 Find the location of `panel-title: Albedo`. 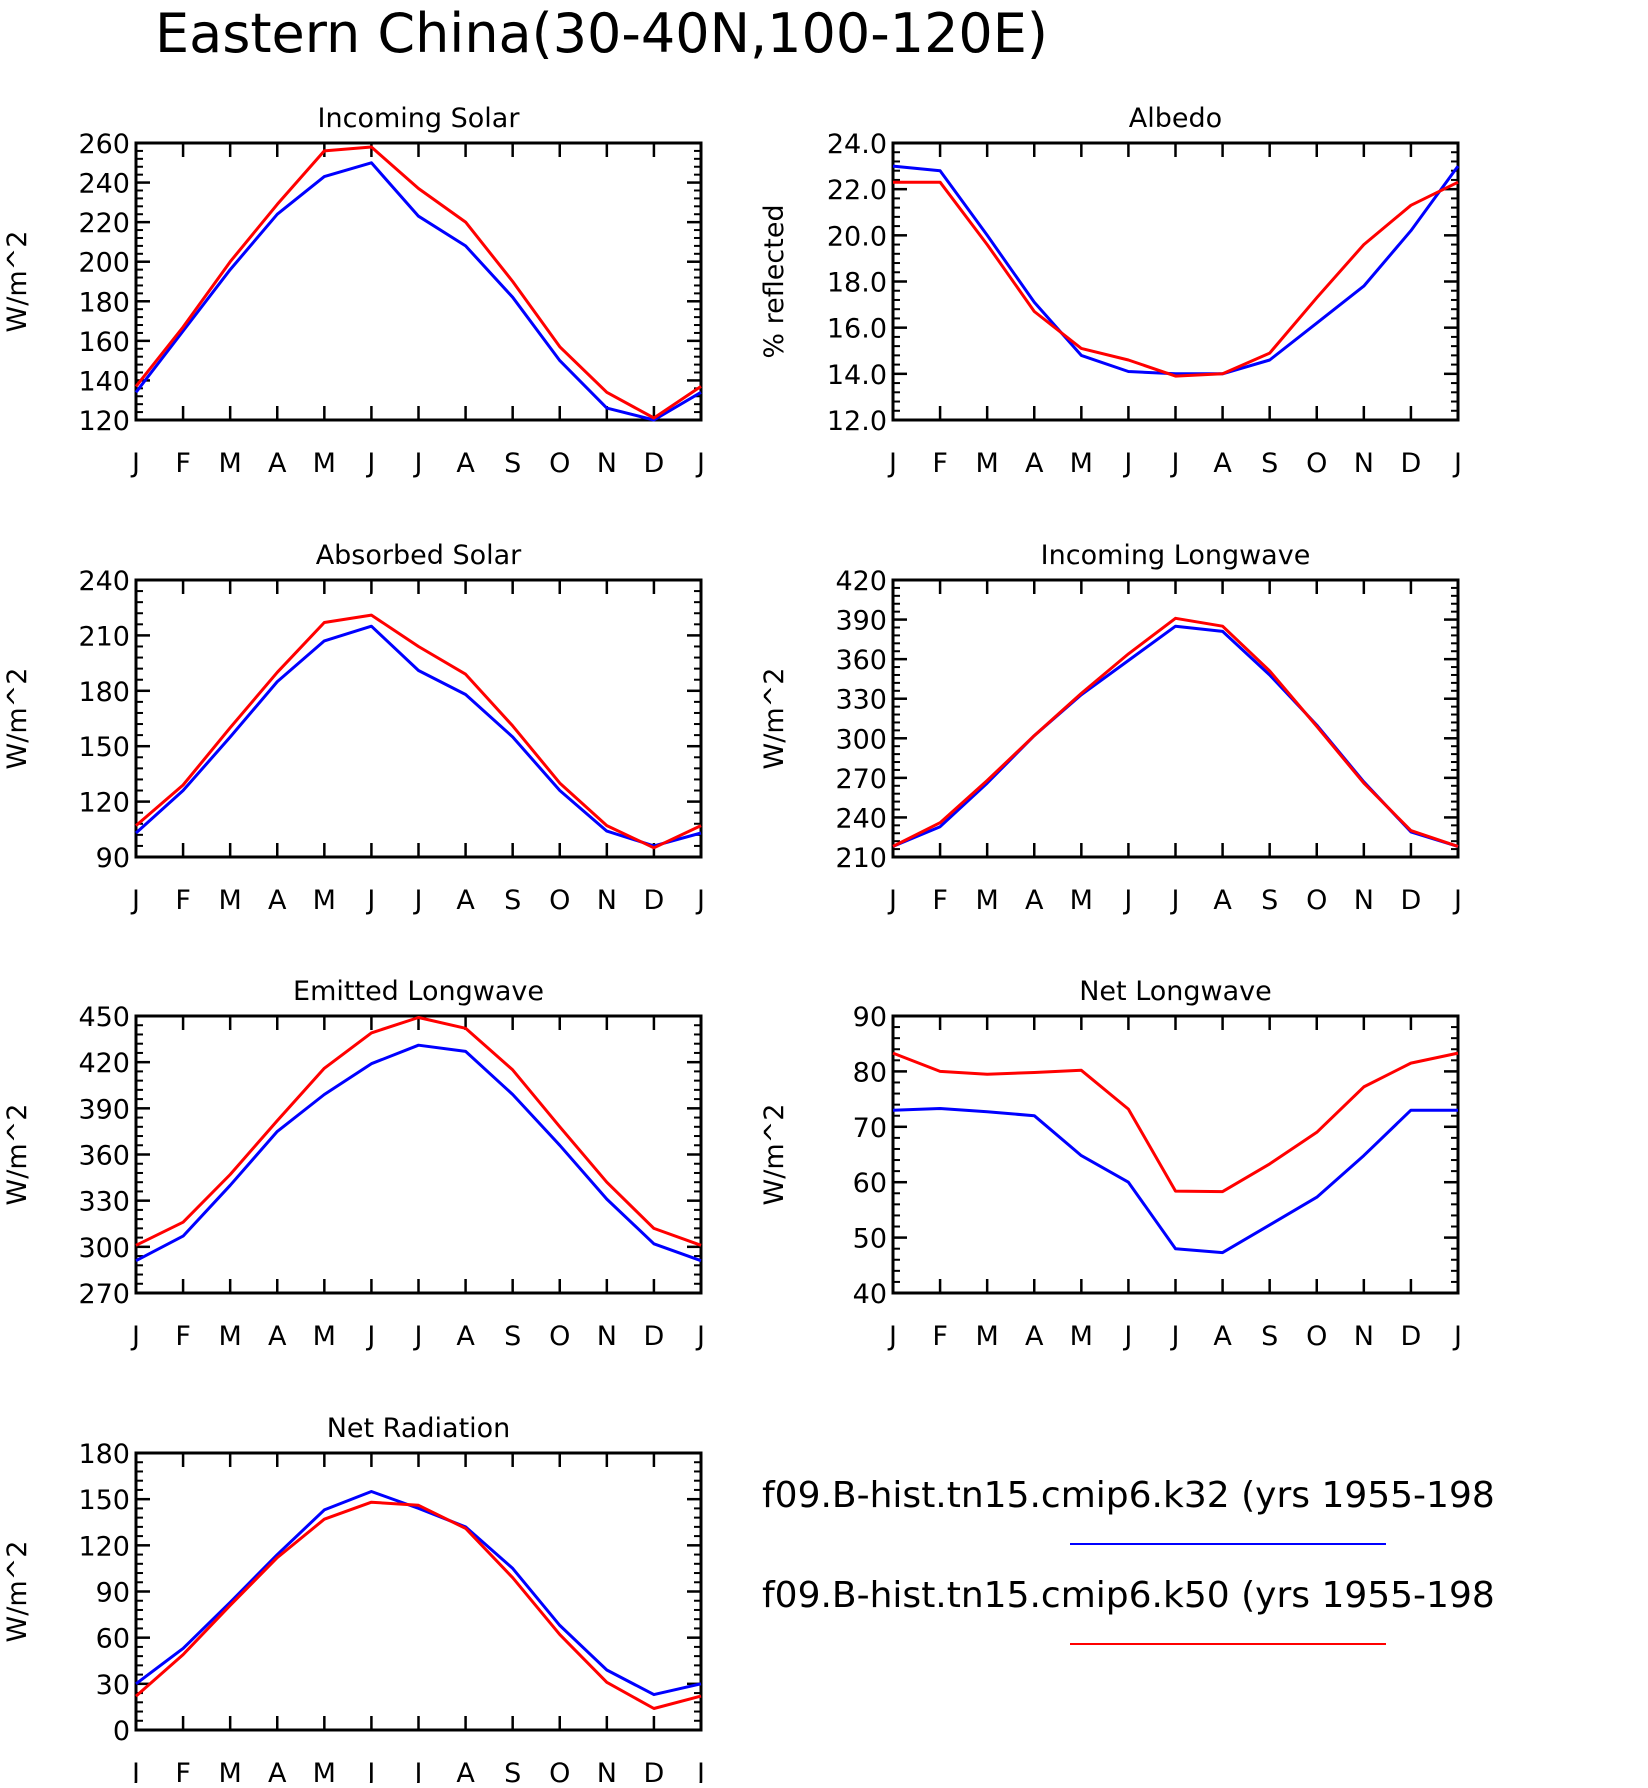

panel-title: Albedo is located at coordinates (1175, 118).